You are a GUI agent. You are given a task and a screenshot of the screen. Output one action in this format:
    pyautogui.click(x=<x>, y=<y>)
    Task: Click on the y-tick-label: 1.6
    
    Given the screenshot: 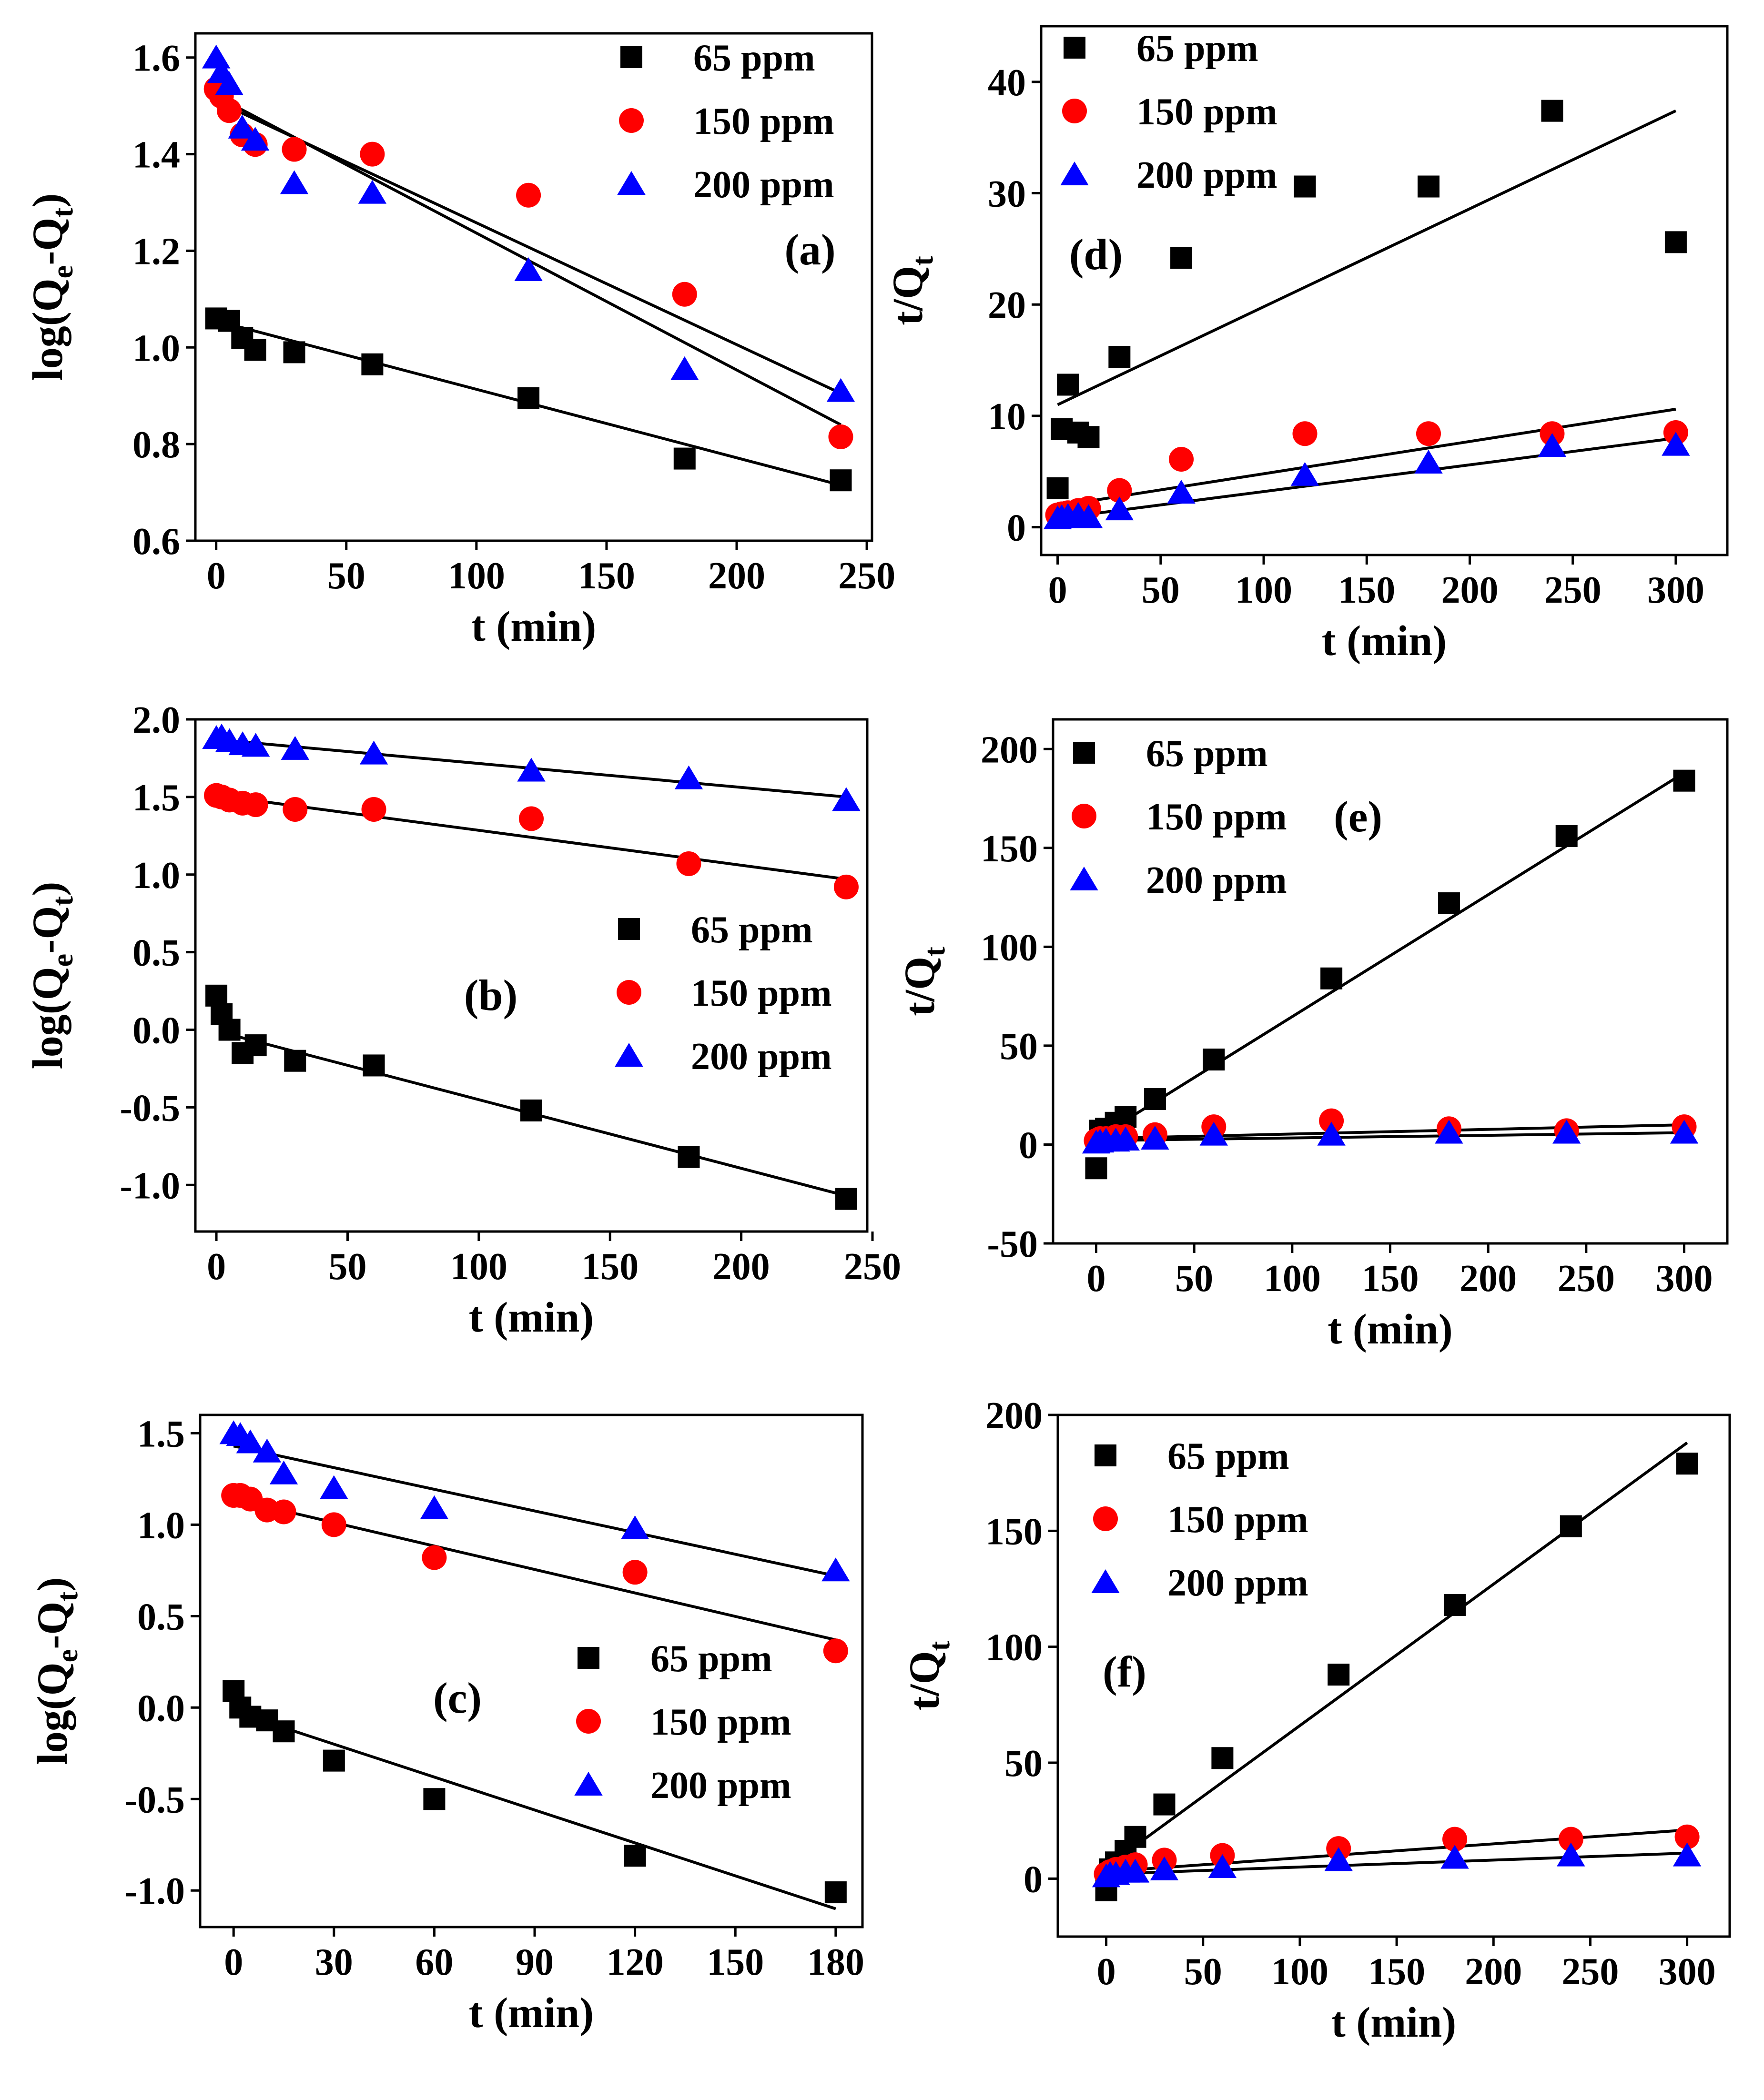 What is the action you would take?
    pyautogui.click(x=156, y=59)
    